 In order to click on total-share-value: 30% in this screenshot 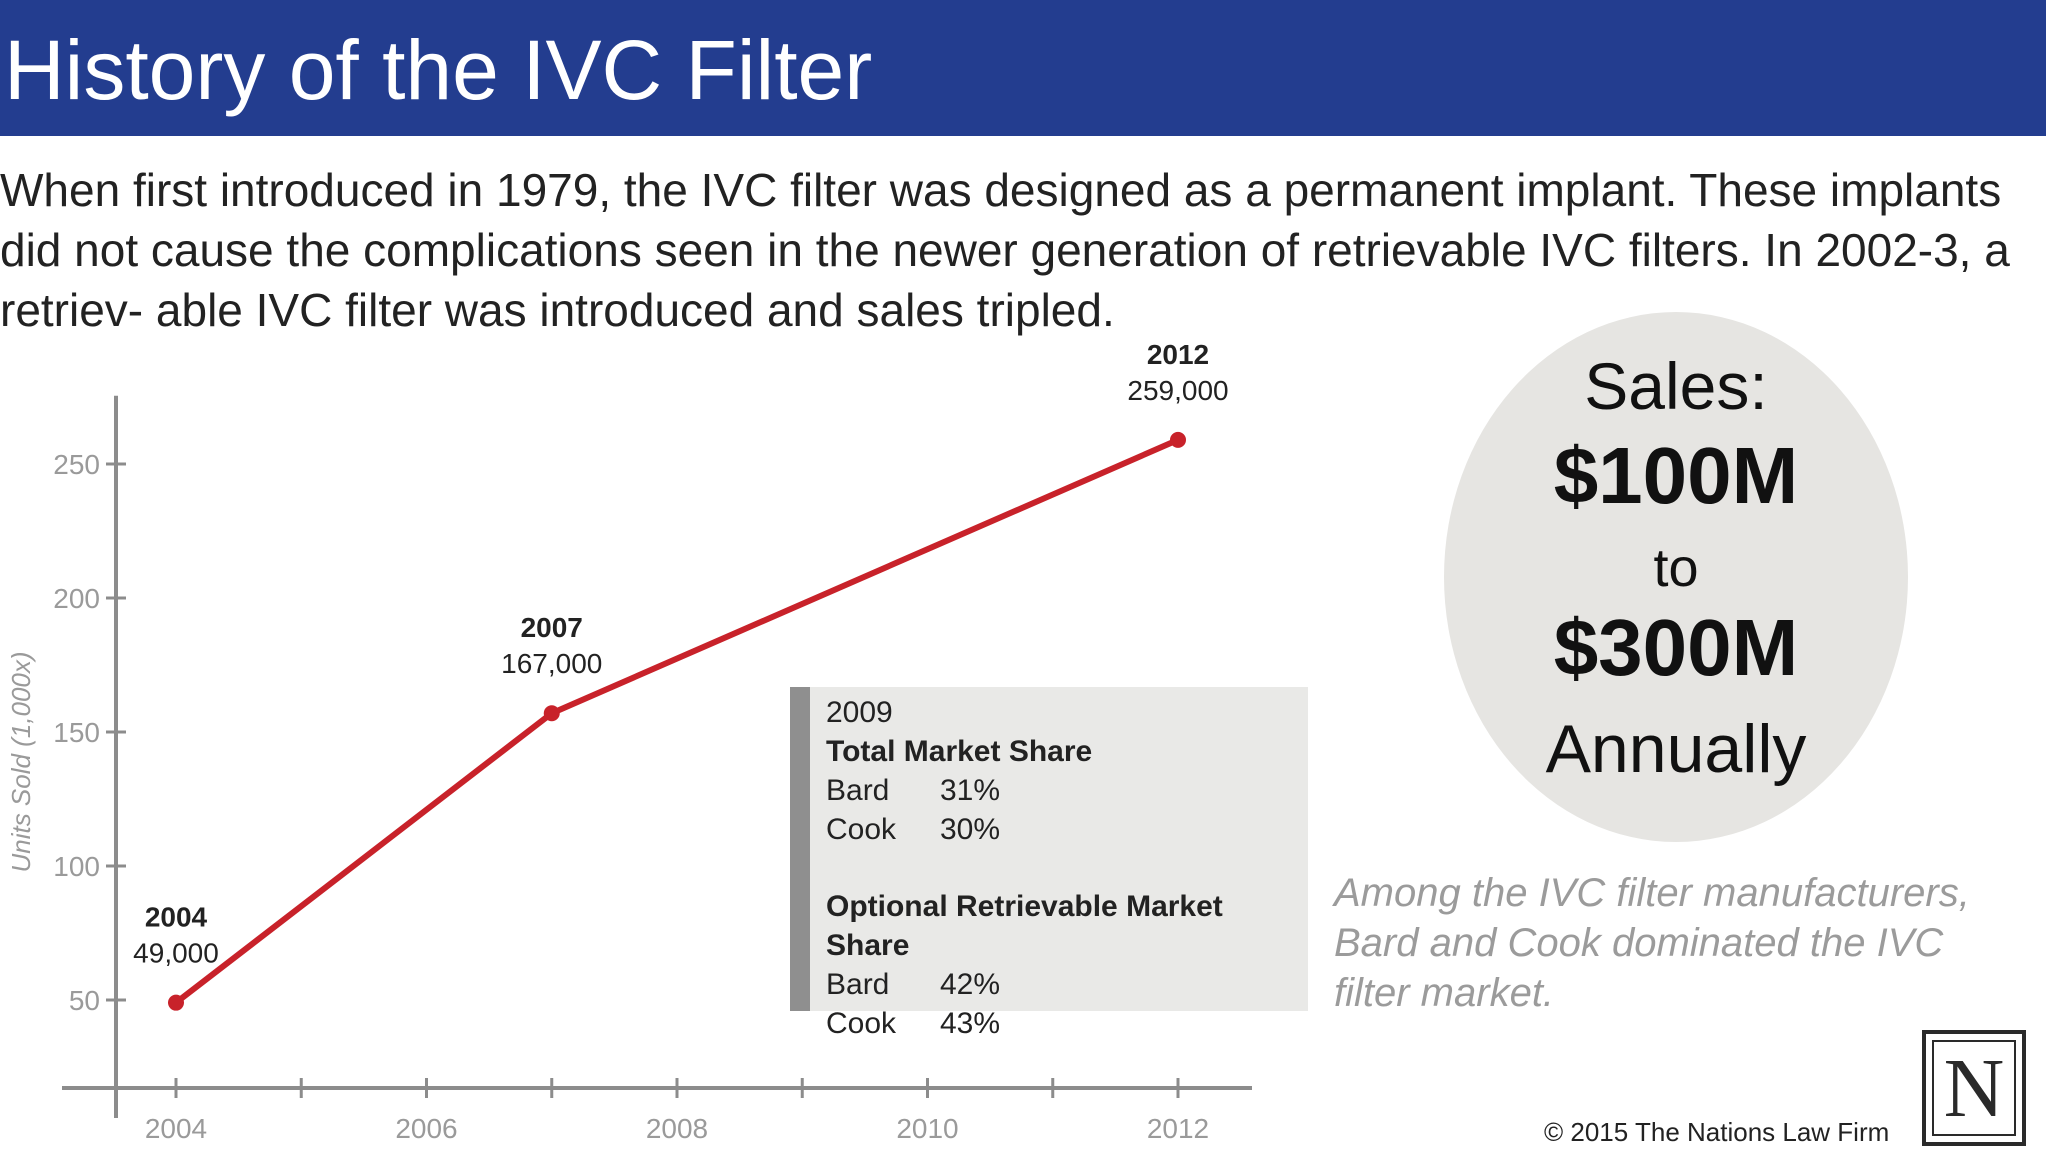, I will do `click(970, 829)`.